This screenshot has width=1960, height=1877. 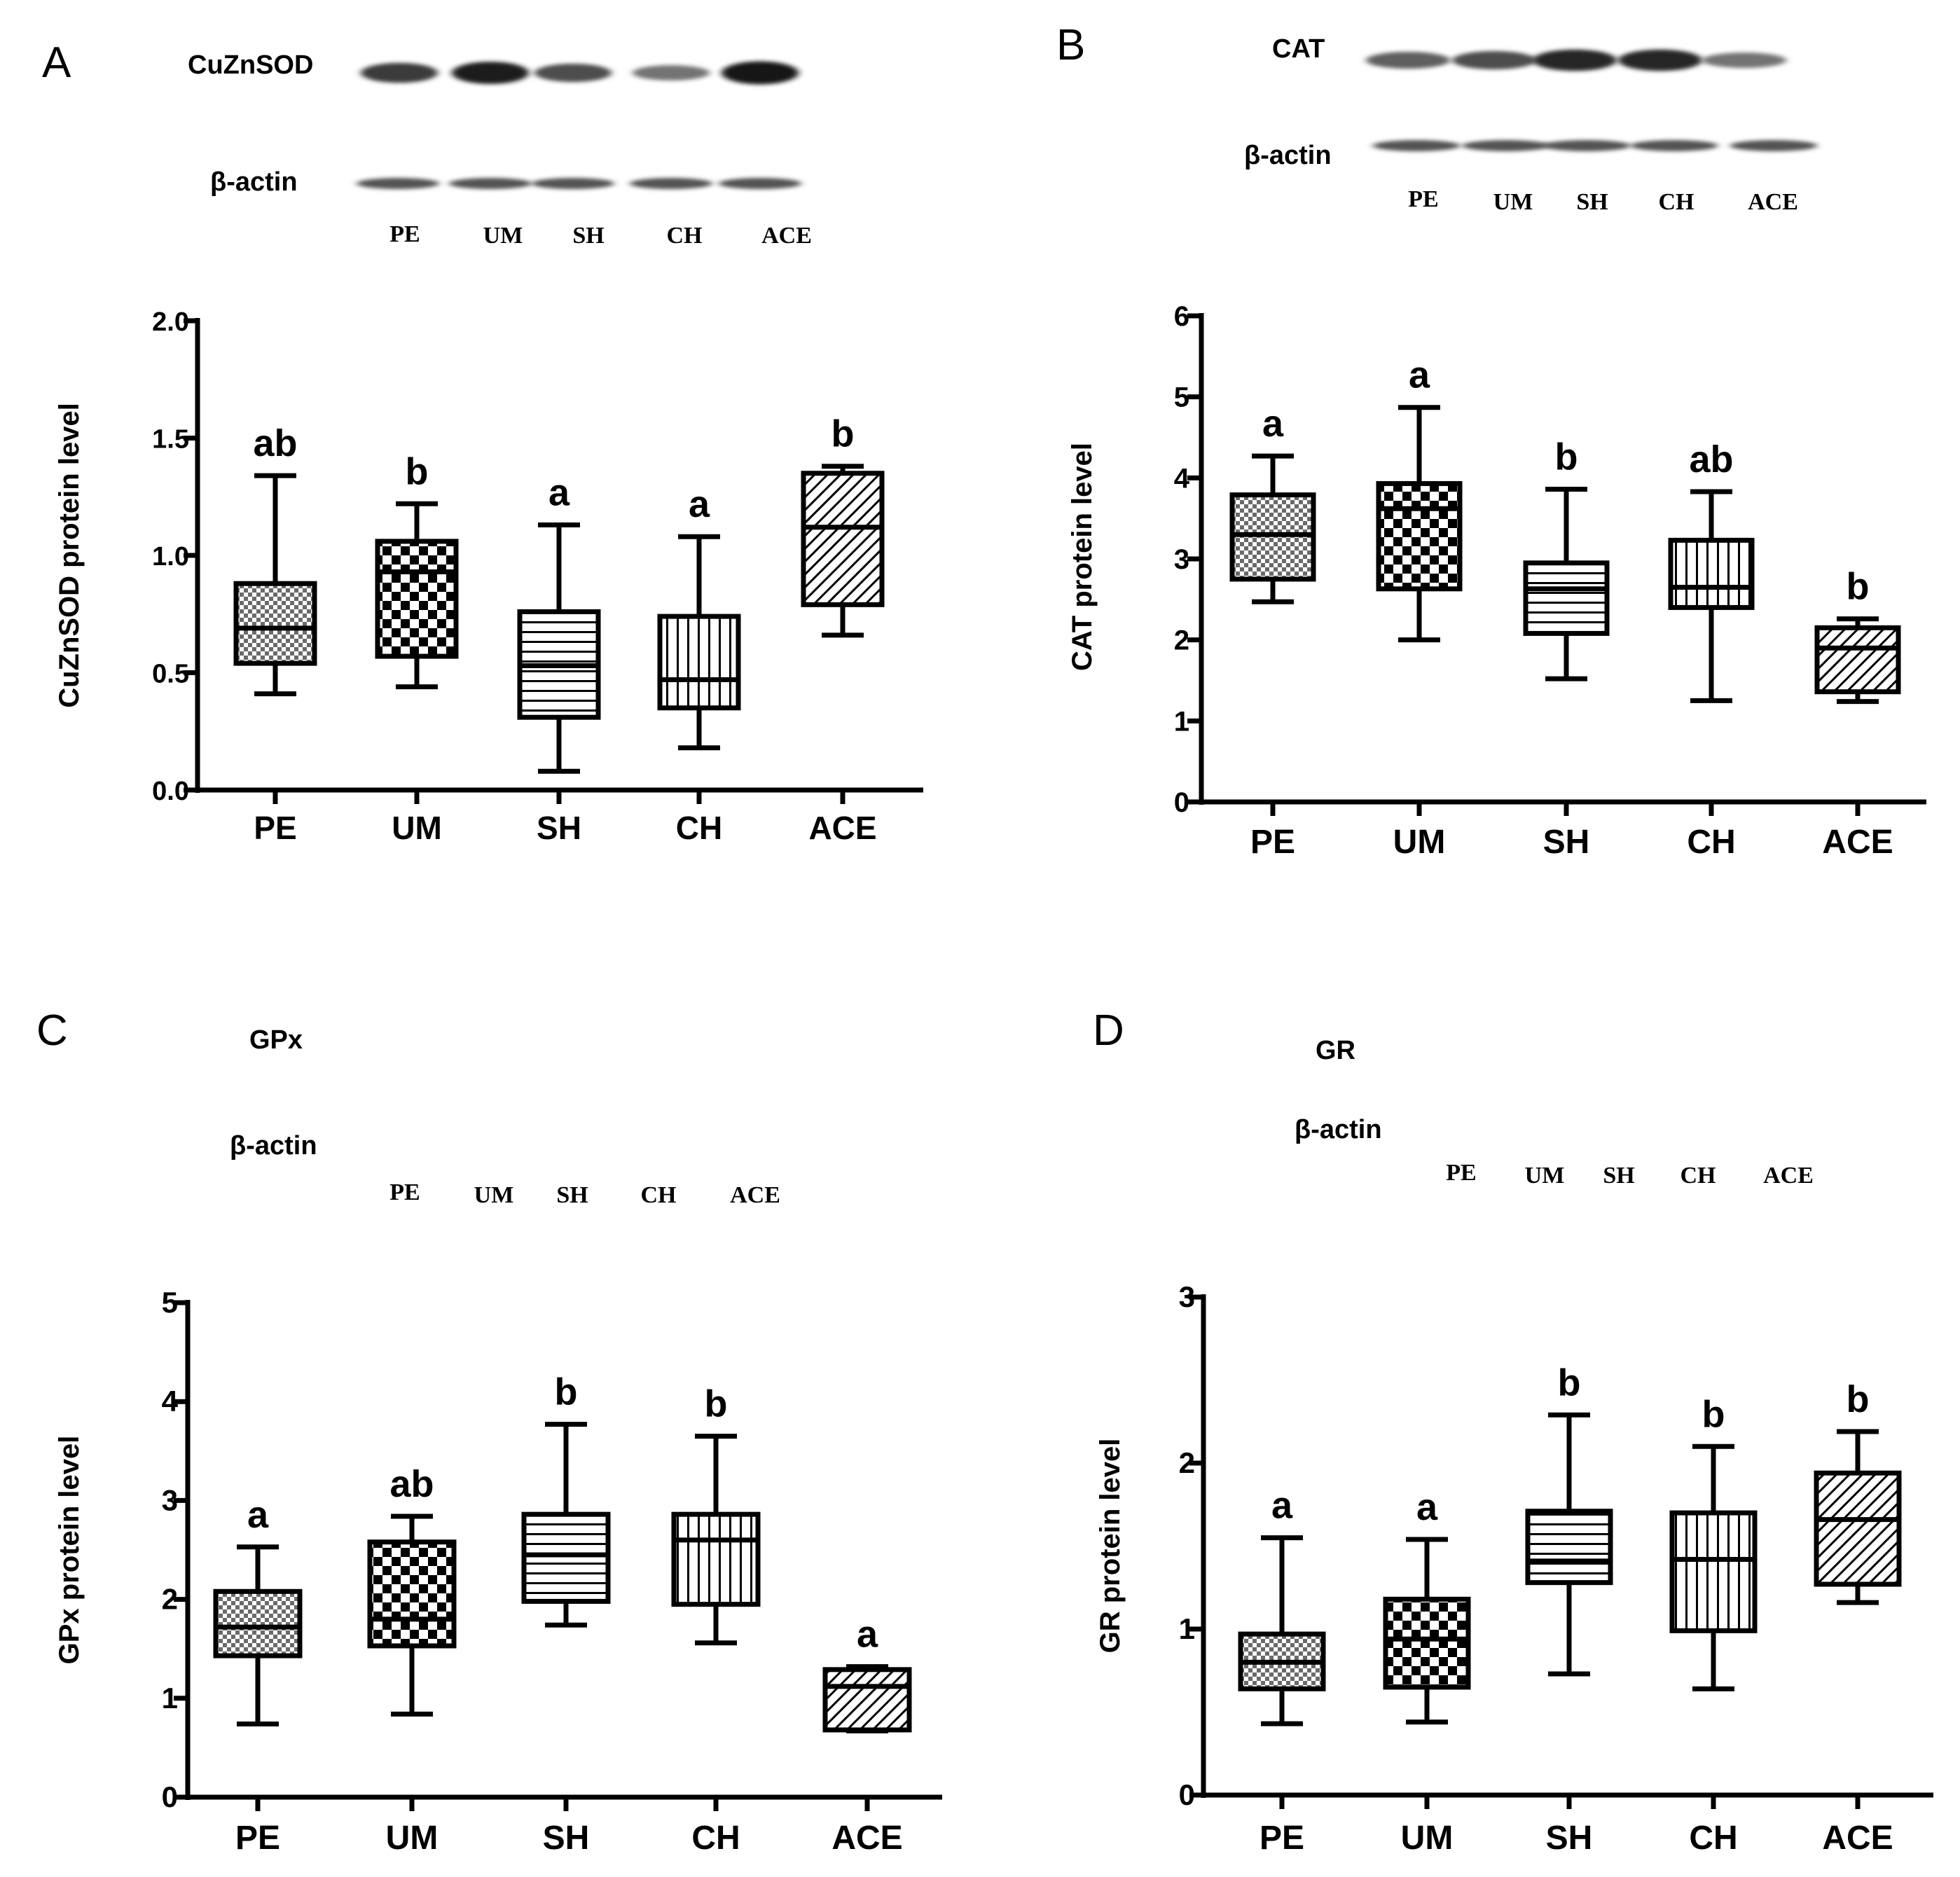 What do you see at coordinates (1108, 1030) in the screenshot?
I see `panel-letter: D` at bounding box center [1108, 1030].